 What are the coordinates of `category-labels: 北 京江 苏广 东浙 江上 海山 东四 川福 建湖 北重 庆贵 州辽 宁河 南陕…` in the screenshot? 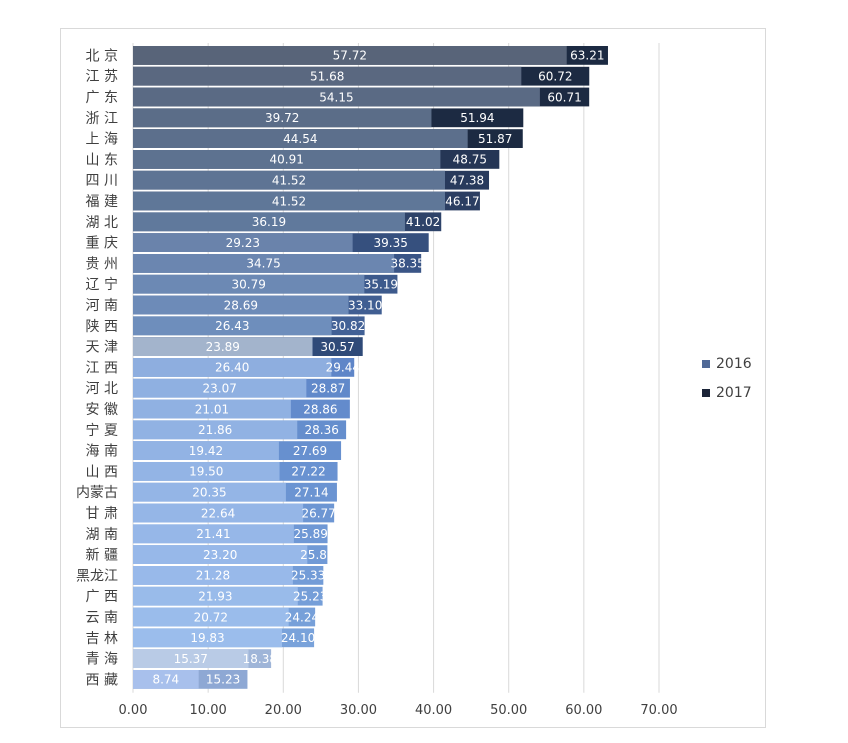 It's located at (97, 368).